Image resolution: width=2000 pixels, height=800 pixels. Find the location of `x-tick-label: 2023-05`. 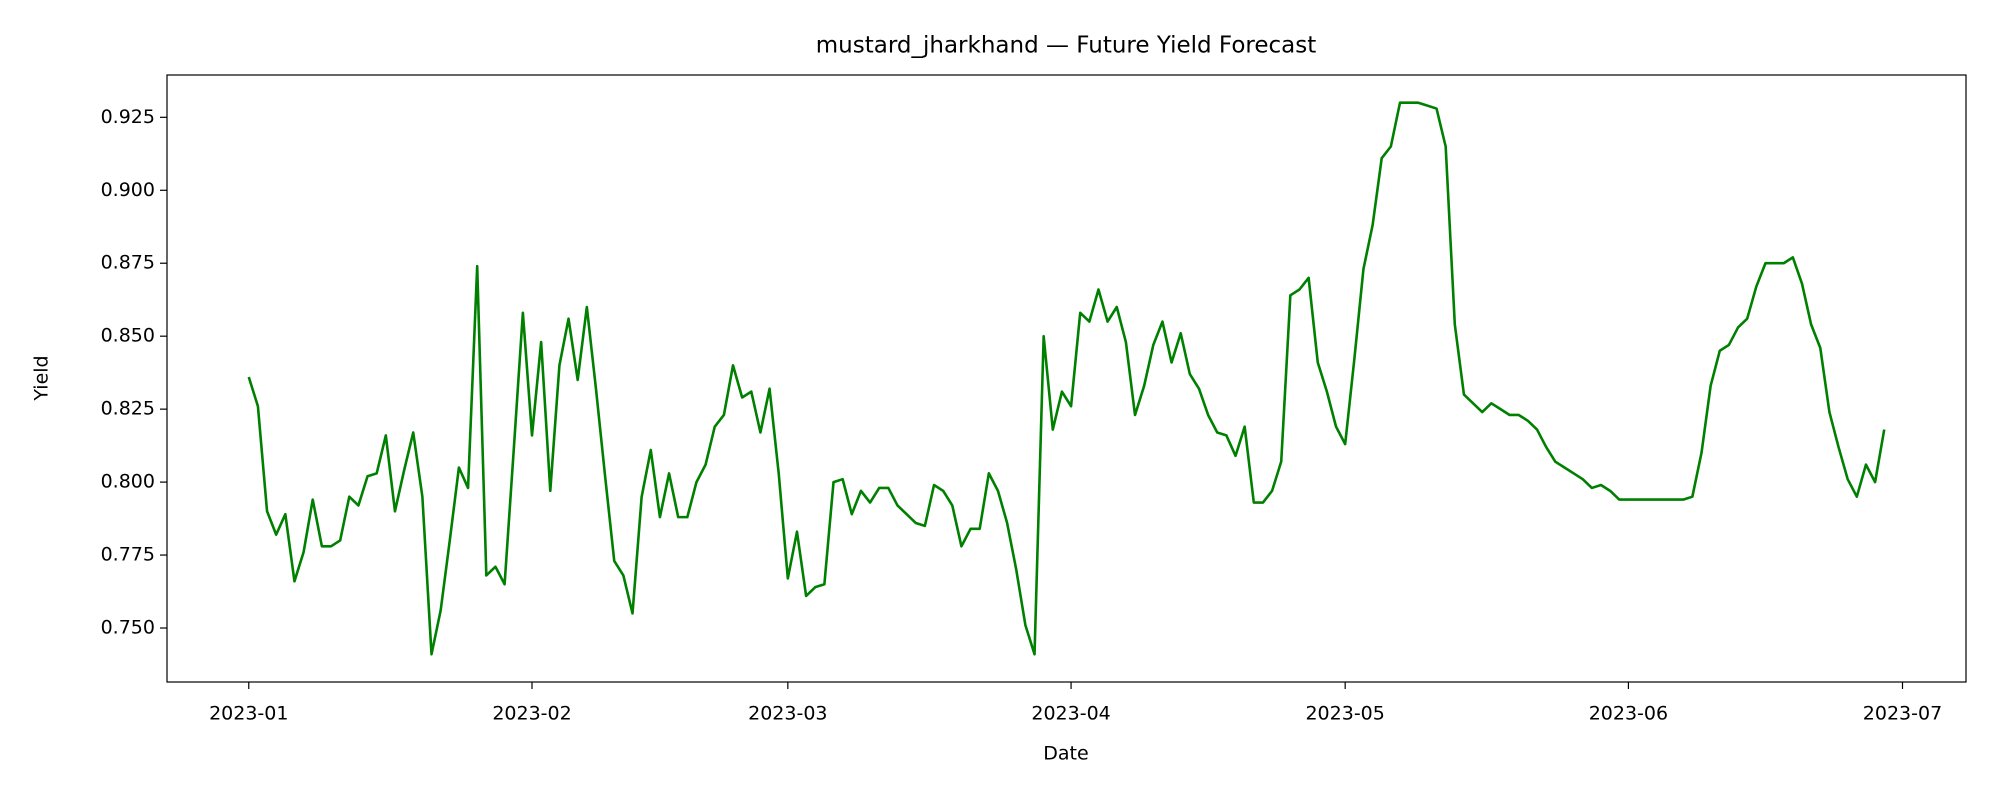

x-tick-label: 2023-05 is located at coordinates (1344, 714).